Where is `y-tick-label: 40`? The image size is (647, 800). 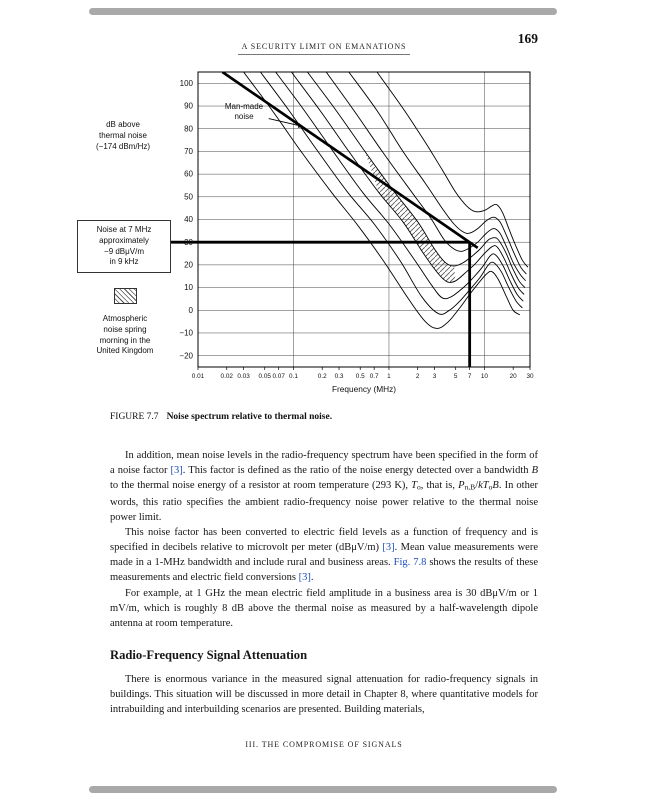
y-tick-label: 40 is located at coordinates (188, 219).